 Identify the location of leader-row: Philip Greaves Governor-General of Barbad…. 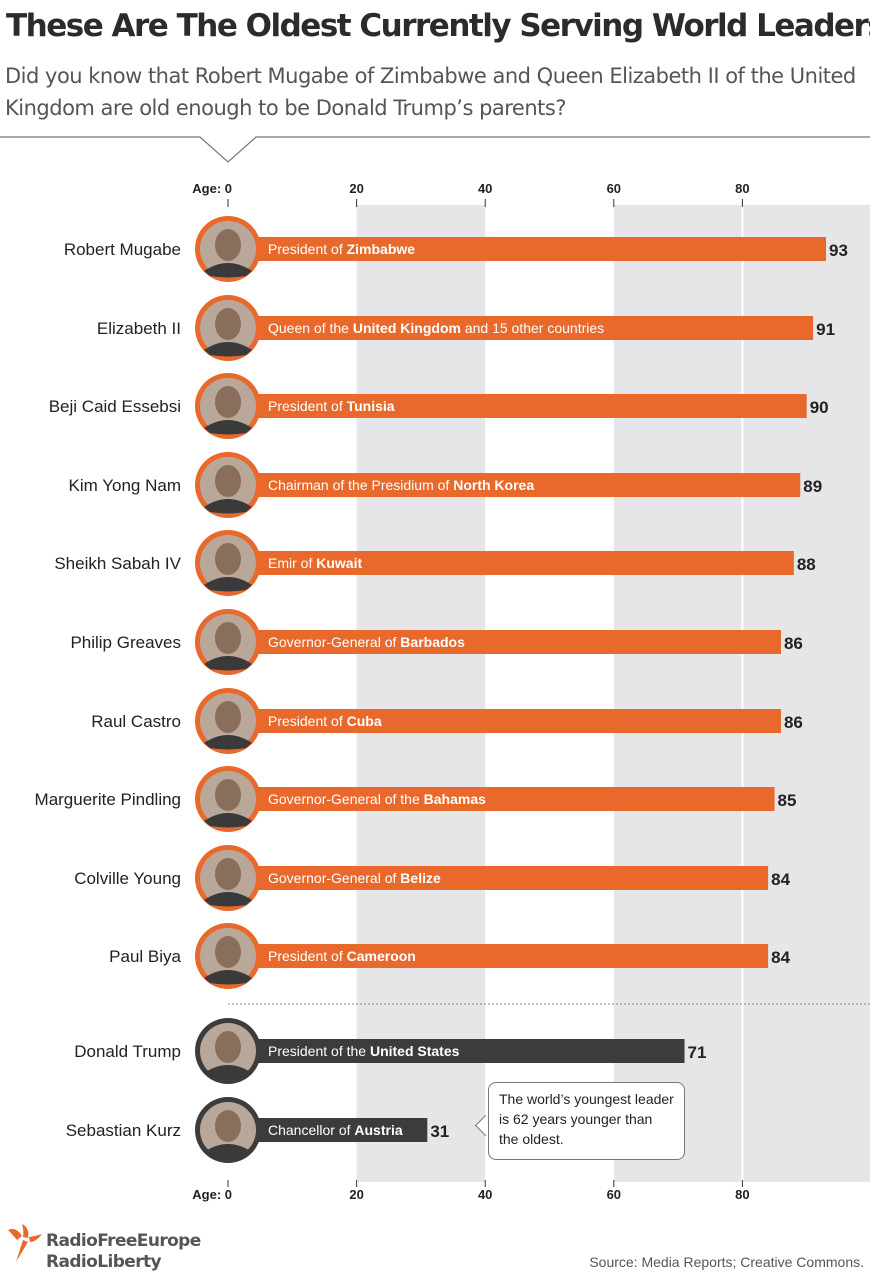
(436, 642).